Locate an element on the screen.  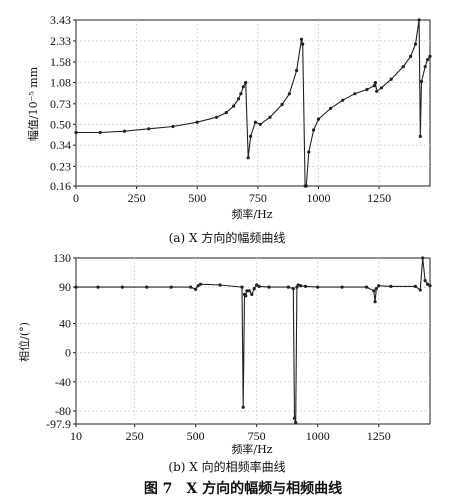
y-axis-label-a: 幅值/10⁻⁵ mm is located at coordinates (33, 103).